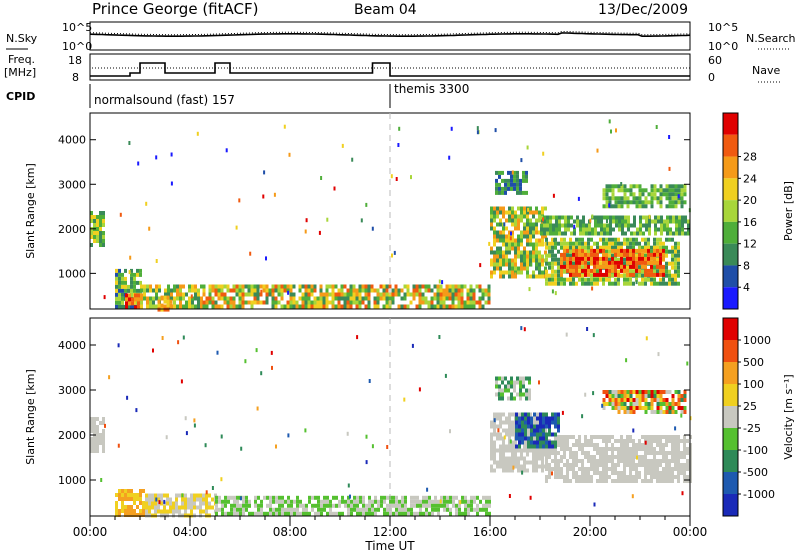  Describe the element at coordinates (730, 505) in the screenshot. I see `velocity-colorbar-swatch` at that location.